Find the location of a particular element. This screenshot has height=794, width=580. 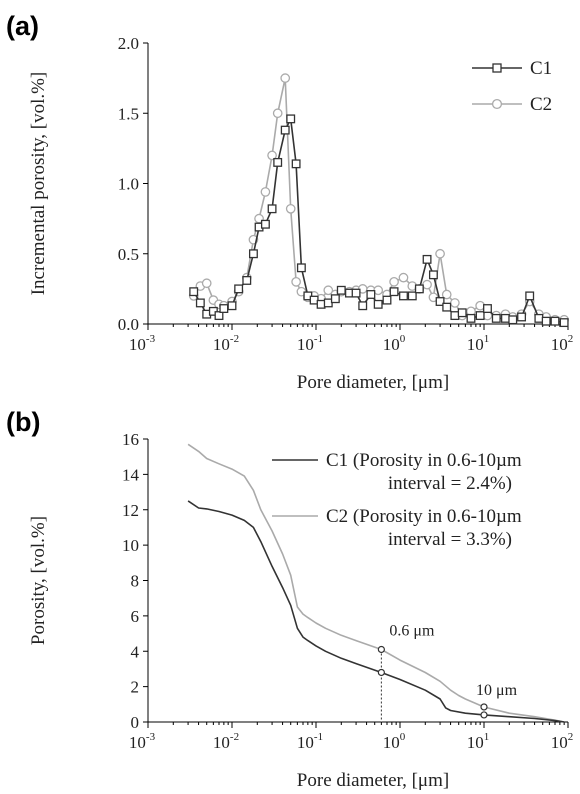

x-tick-label: 10⁰ is located at coordinates (394, 741).